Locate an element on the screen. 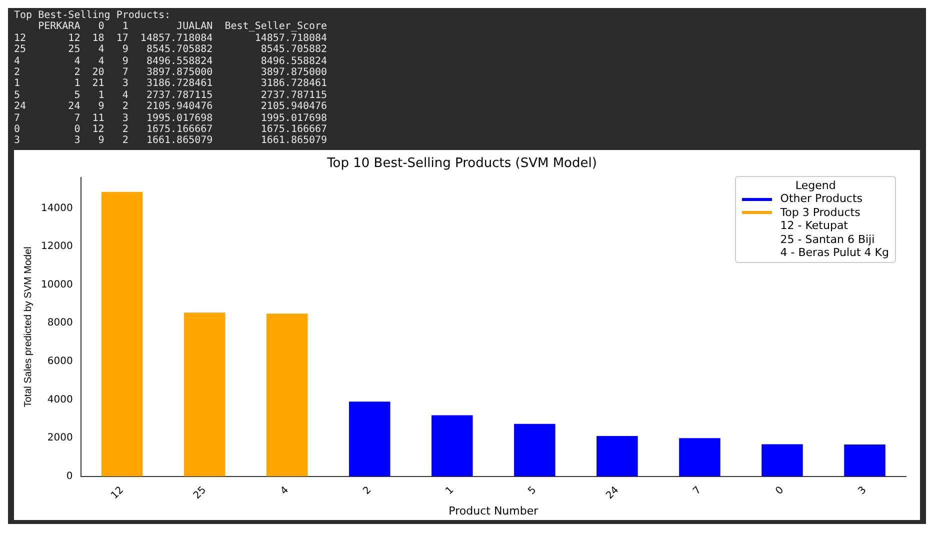  x-tick-label: 12 is located at coordinates (117, 493).